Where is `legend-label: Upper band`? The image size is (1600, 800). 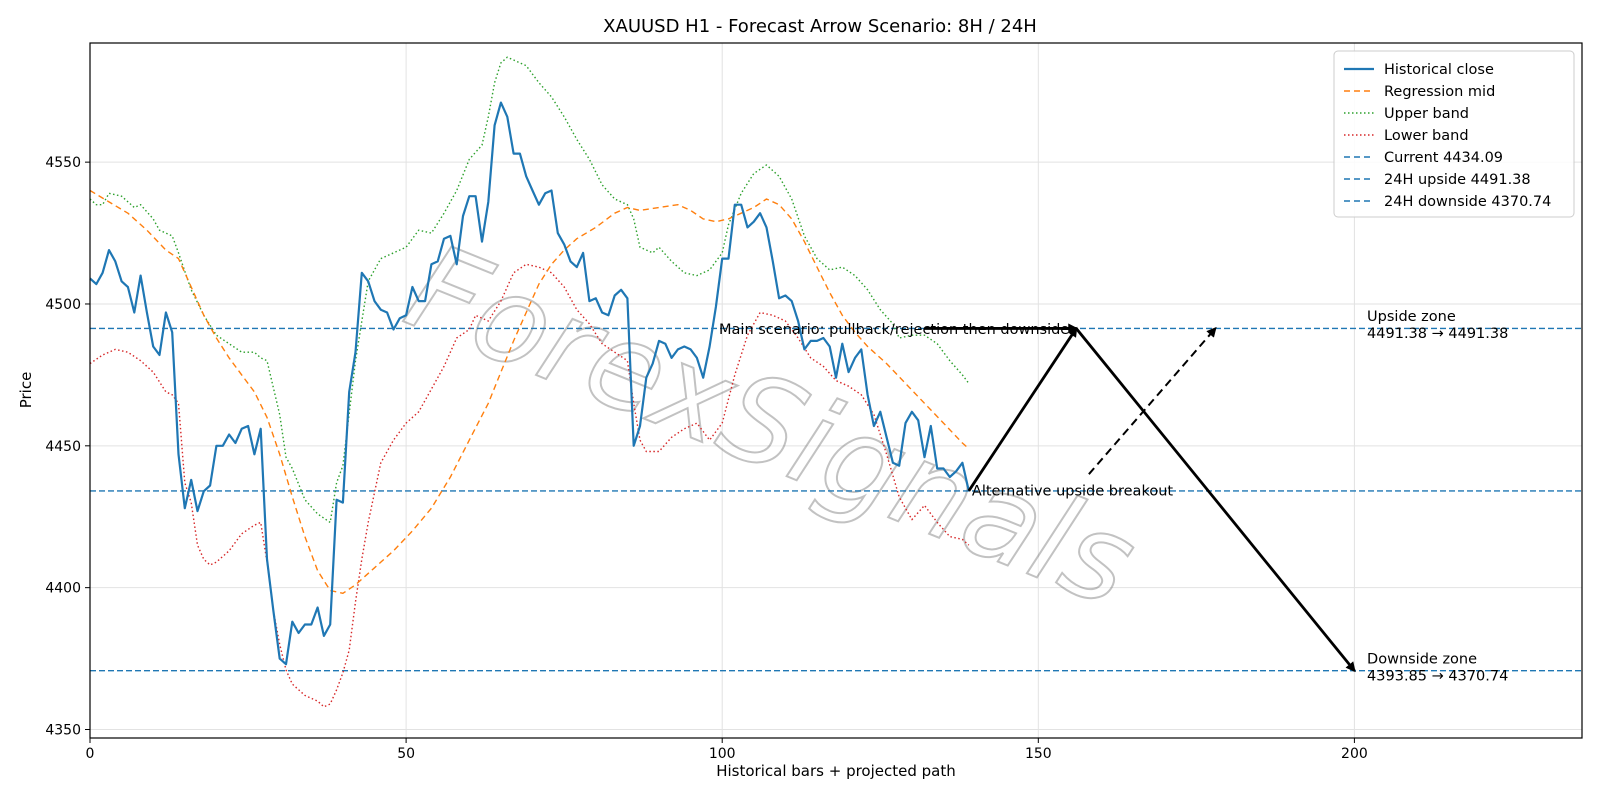
legend-label: Upper band is located at coordinates (1426, 114).